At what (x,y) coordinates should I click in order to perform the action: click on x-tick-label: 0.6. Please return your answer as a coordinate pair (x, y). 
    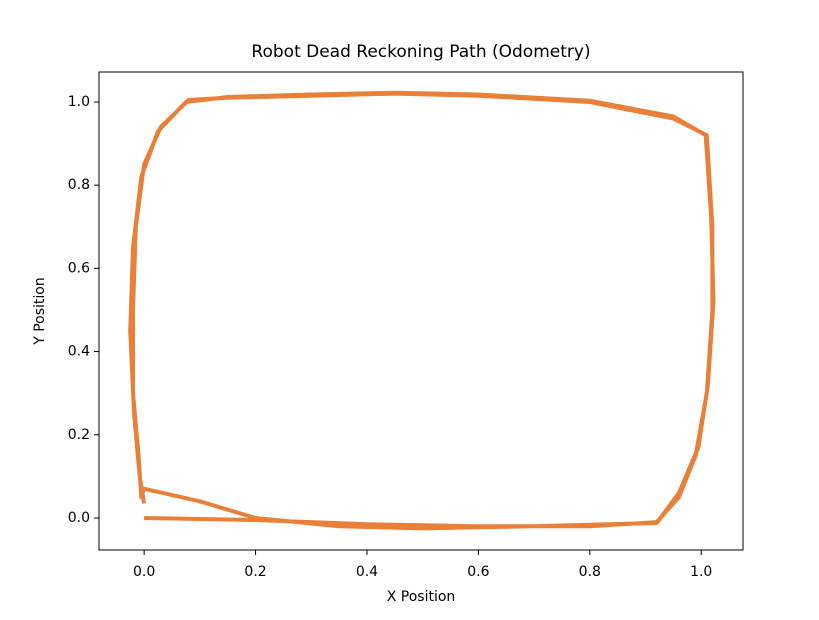
    Looking at the image, I should click on (478, 572).